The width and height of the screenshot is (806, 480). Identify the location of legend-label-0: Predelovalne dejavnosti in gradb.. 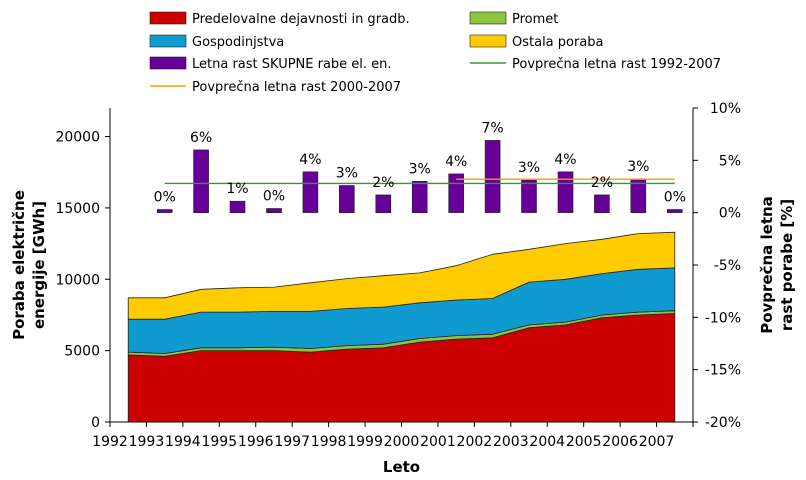
(301, 19).